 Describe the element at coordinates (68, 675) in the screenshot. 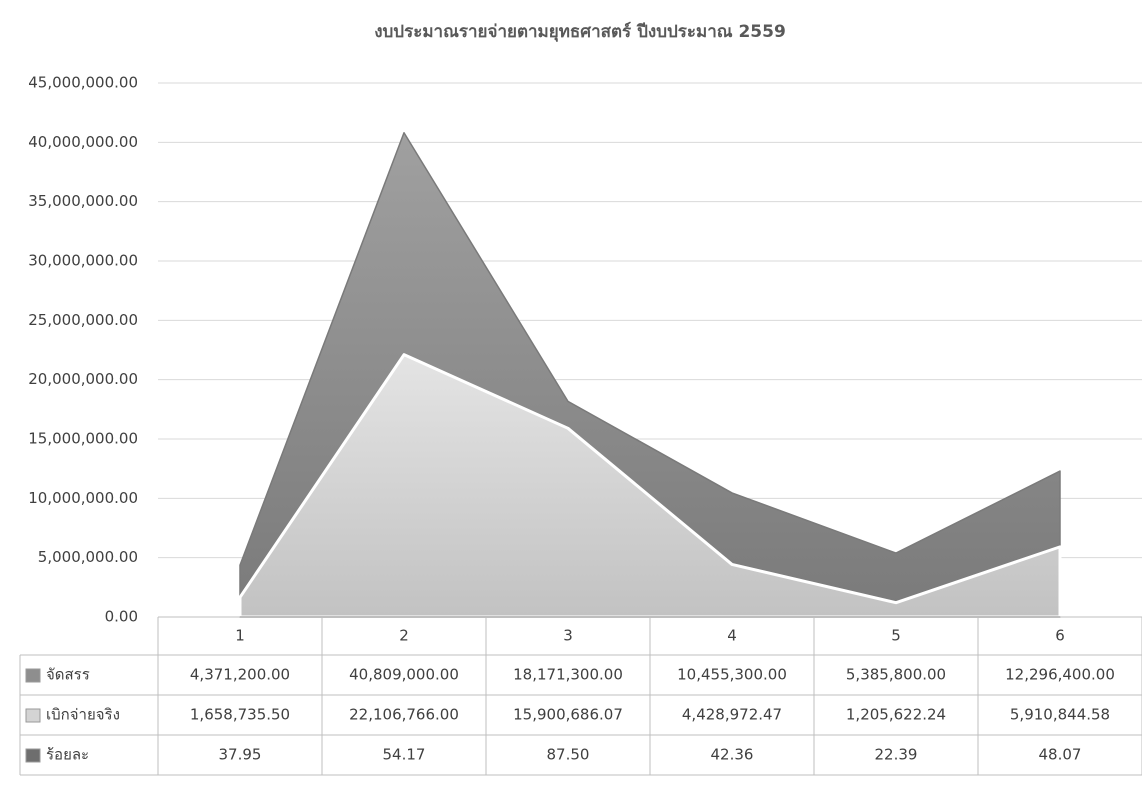

I see `legend-label: จัดสรร` at that location.